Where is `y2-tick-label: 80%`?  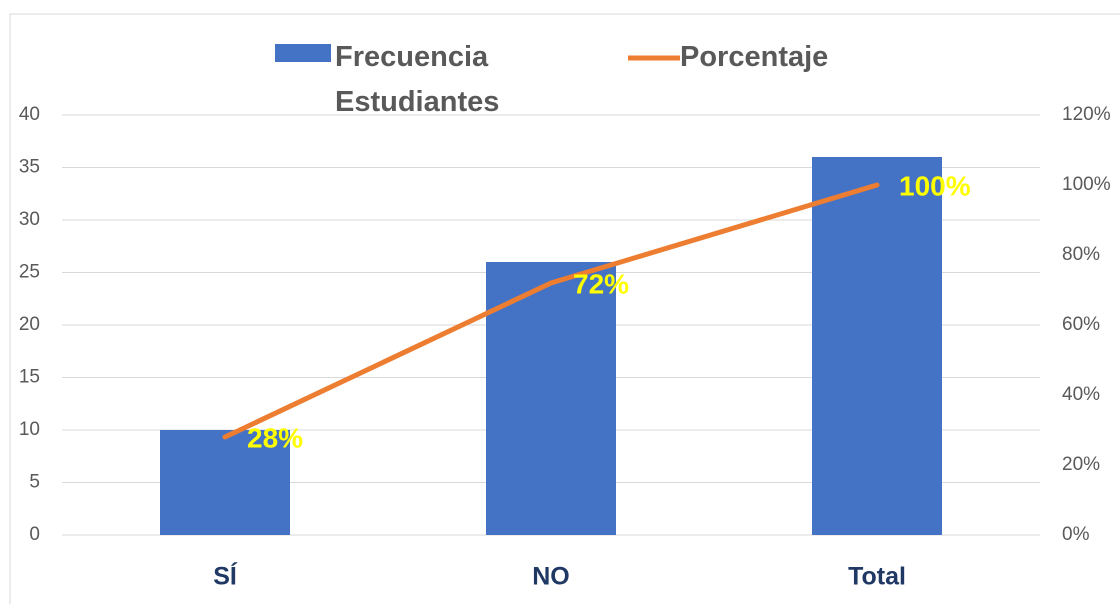
y2-tick-label: 80% is located at coordinates (1081, 254).